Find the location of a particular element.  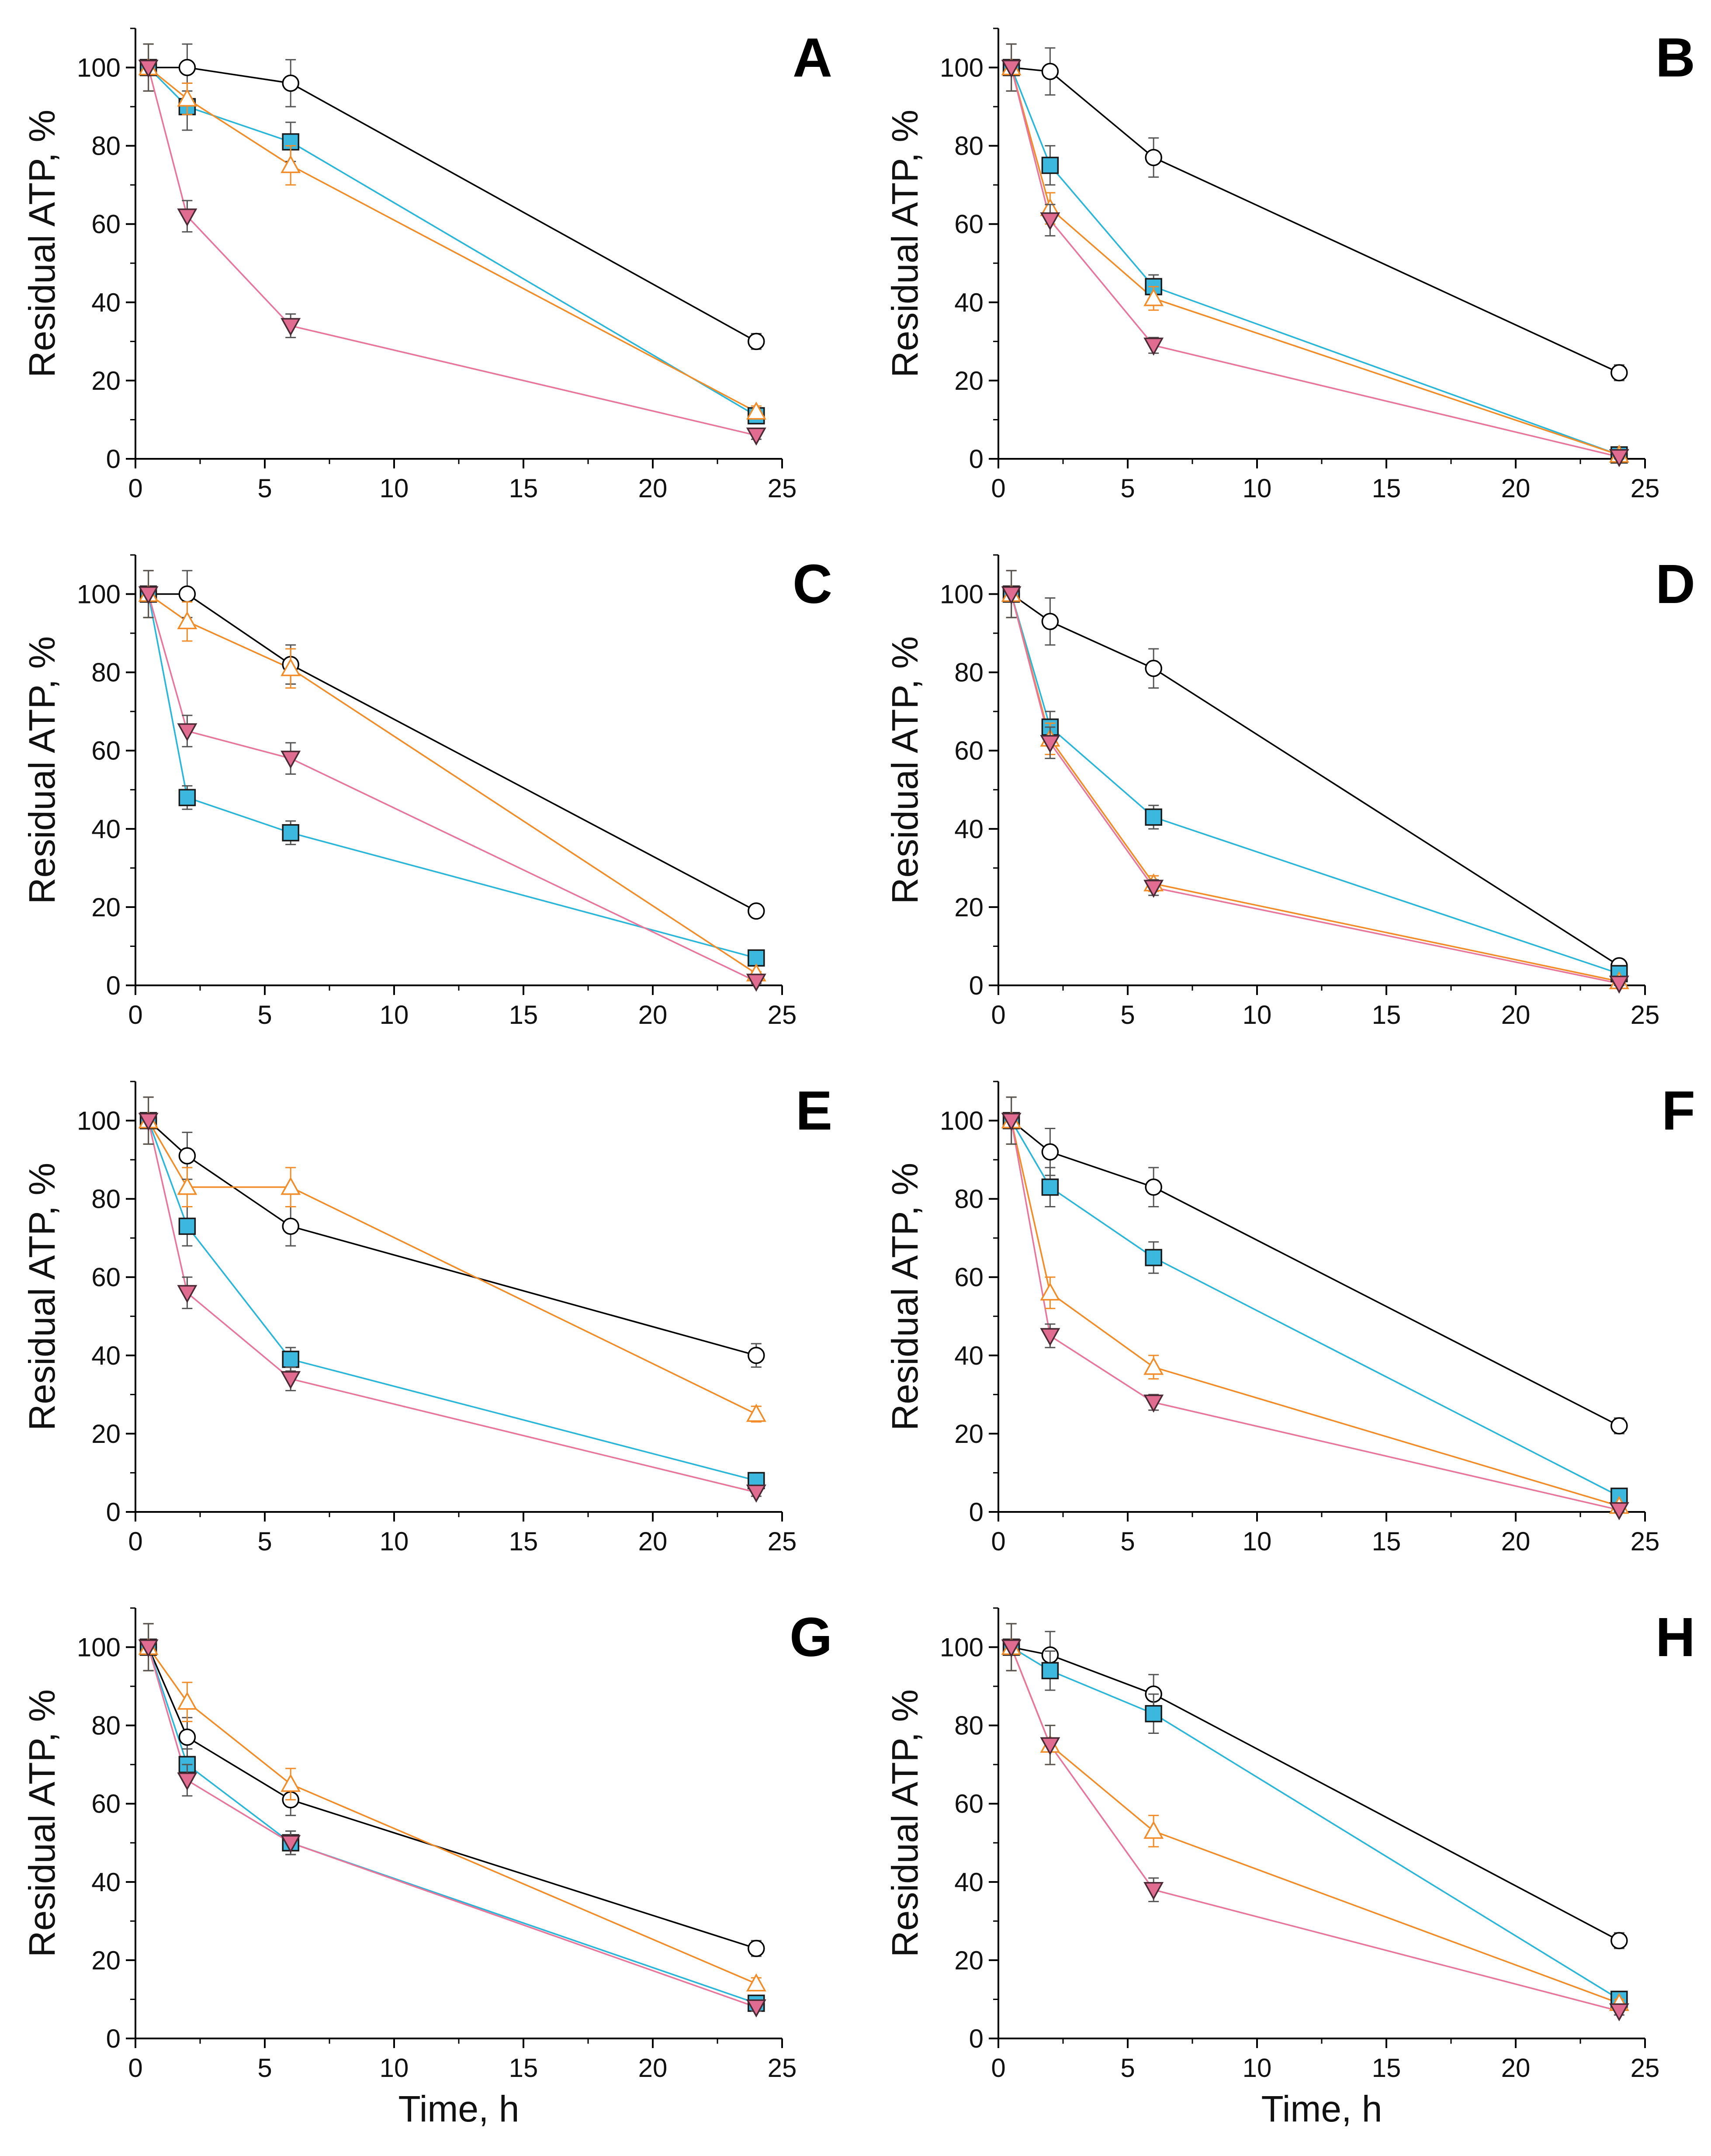

y-tick-label: 40 is located at coordinates (106, 829).